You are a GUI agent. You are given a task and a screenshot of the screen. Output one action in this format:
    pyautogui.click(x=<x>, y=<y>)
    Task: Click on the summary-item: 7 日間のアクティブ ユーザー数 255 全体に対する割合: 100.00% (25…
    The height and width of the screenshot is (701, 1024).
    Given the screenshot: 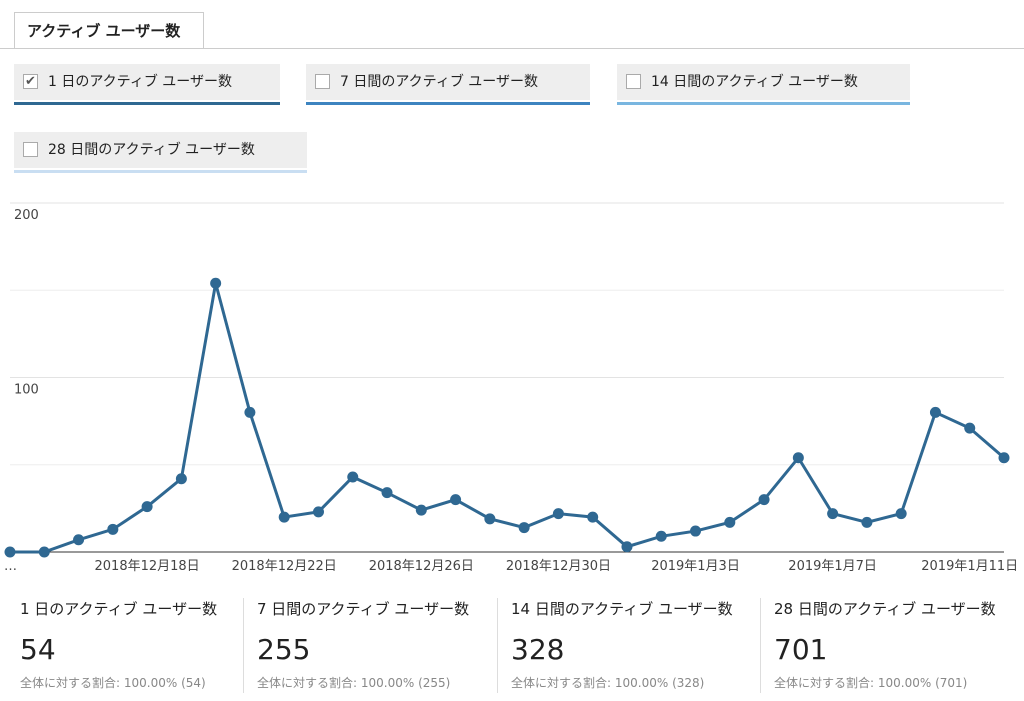 What is the action you would take?
    pyautogui.click(x=370, y=645)
    